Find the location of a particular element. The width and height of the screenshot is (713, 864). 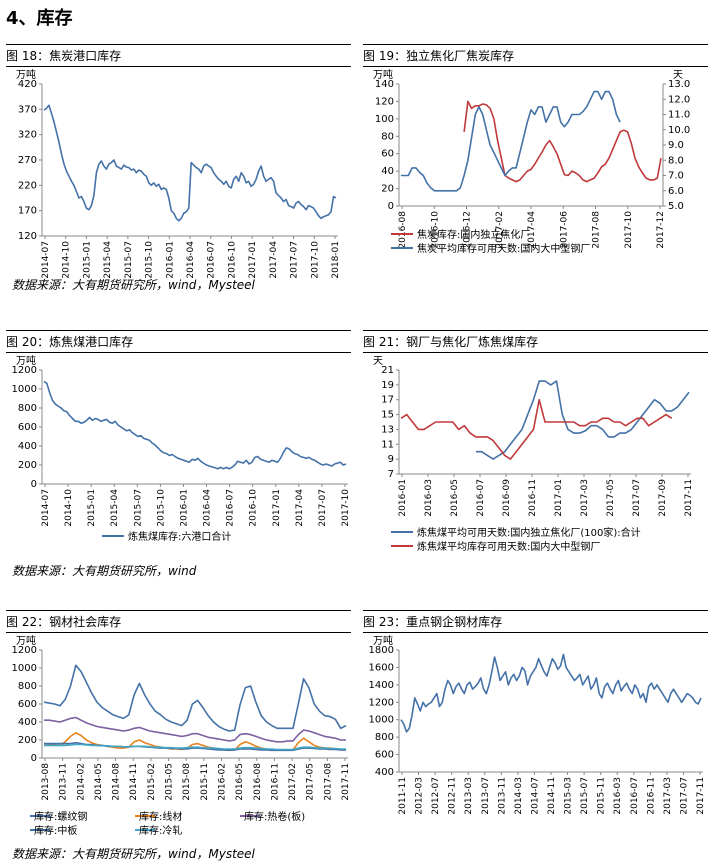

x-tick-label: 2013-11 is located at coordinates (502, 796).